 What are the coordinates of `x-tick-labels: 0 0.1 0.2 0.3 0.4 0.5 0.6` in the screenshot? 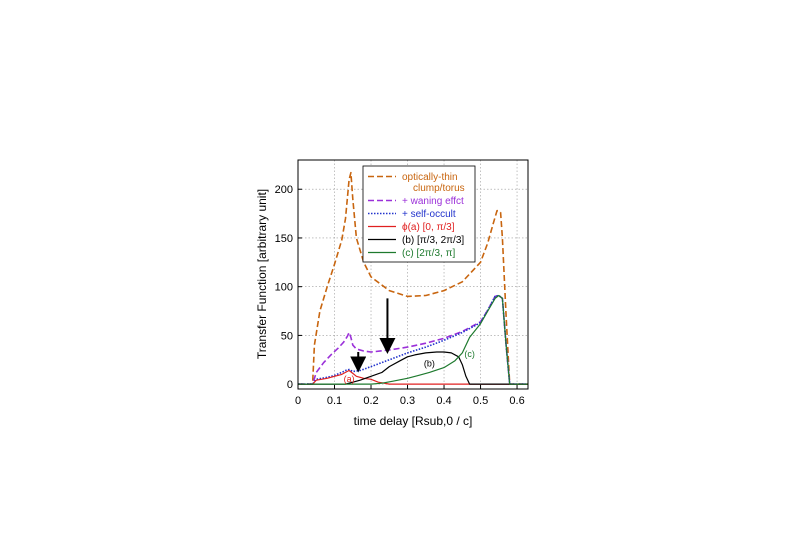 It's located at (410, 401).